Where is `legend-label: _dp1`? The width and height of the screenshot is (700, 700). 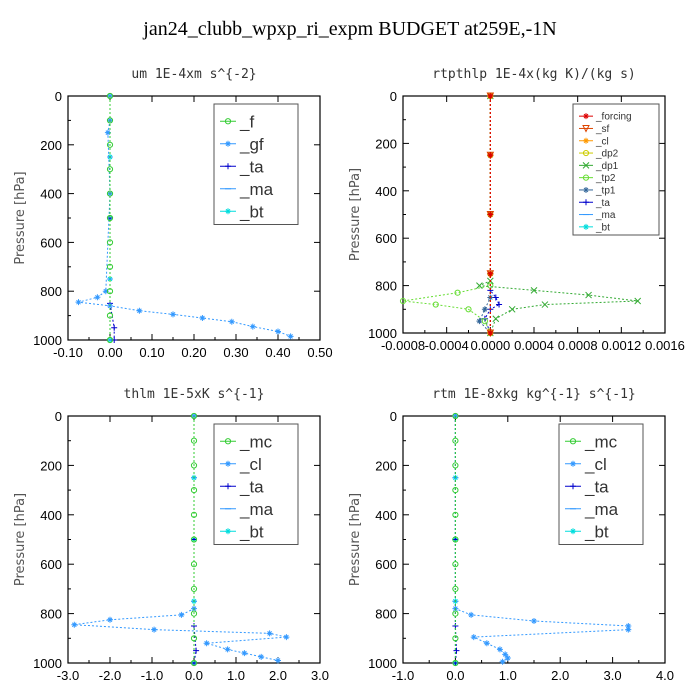
legend-label: _dp1 is located at coordinates (607, 166).